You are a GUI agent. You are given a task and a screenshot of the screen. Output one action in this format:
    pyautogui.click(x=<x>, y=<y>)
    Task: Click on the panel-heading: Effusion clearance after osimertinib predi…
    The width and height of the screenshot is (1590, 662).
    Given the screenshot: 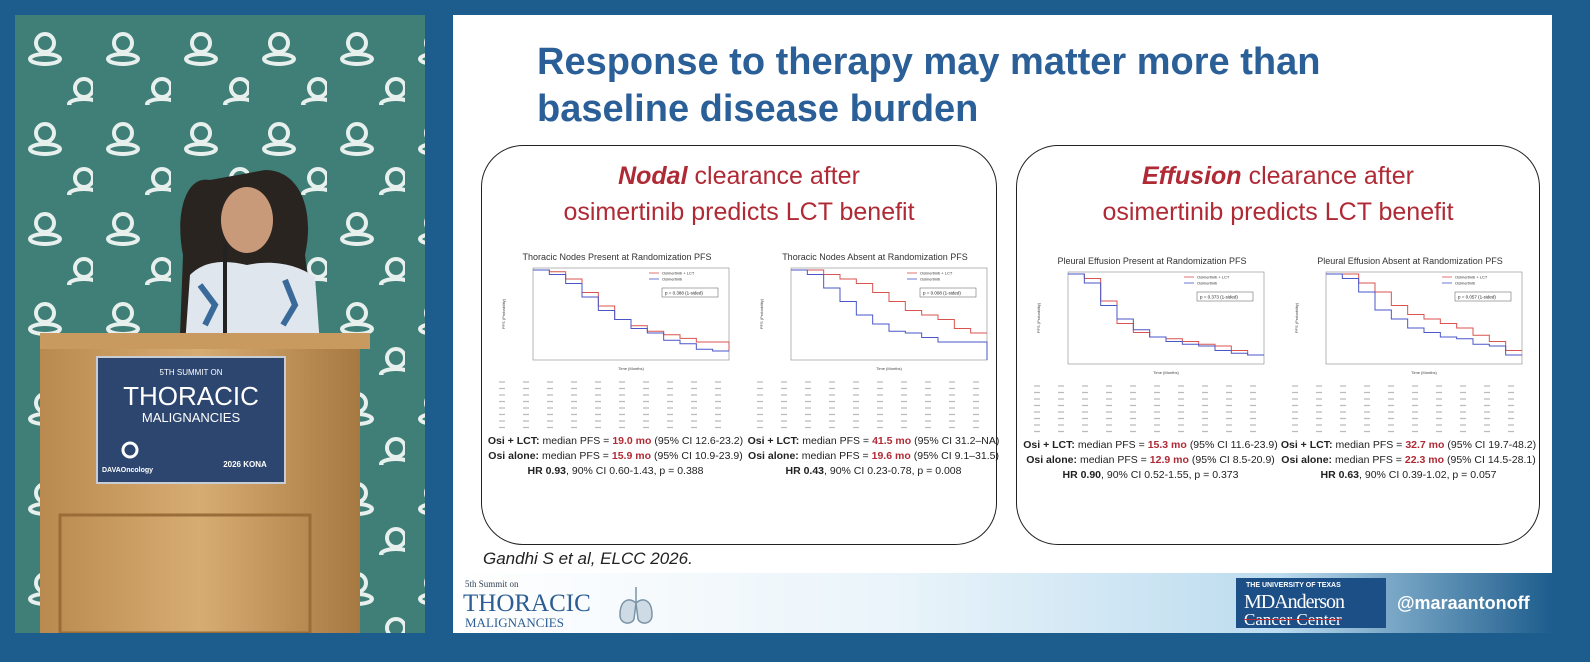 What is the action you would take?
    pyautogui.click(x=1278, y=194)
    